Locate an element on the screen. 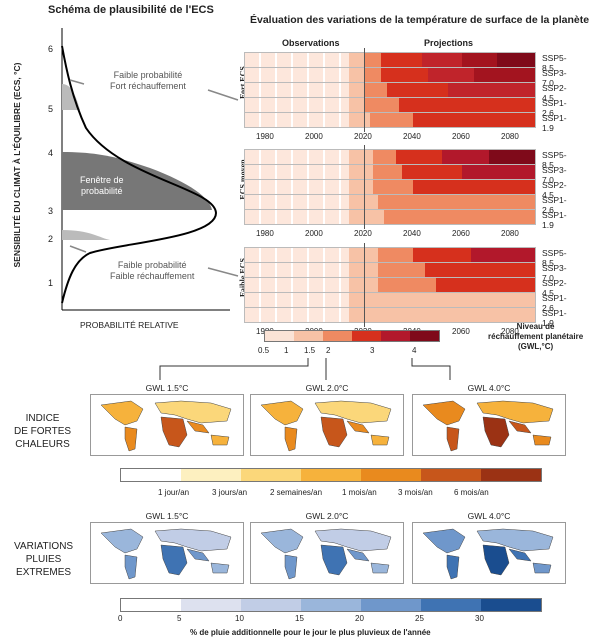 The image size is (604, 644). map-title: GWL 4.0°C is located at coordinates (489, 388).